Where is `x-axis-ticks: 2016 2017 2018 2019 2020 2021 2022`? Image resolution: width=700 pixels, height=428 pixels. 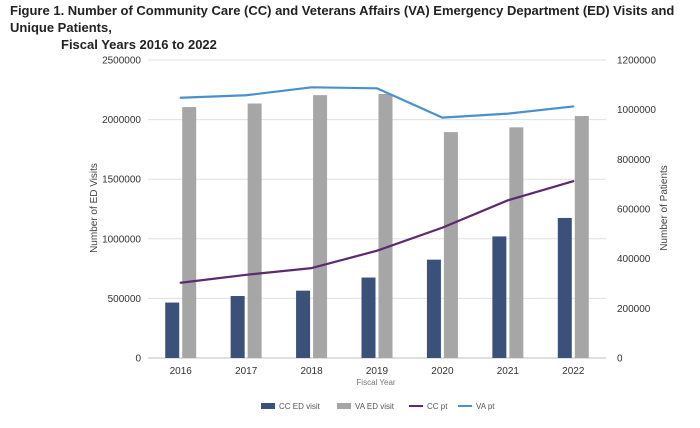
x-axis-ticks: 2016 2017 2018 2019 2020 2021 2022 is located at coordinates (377, 371).